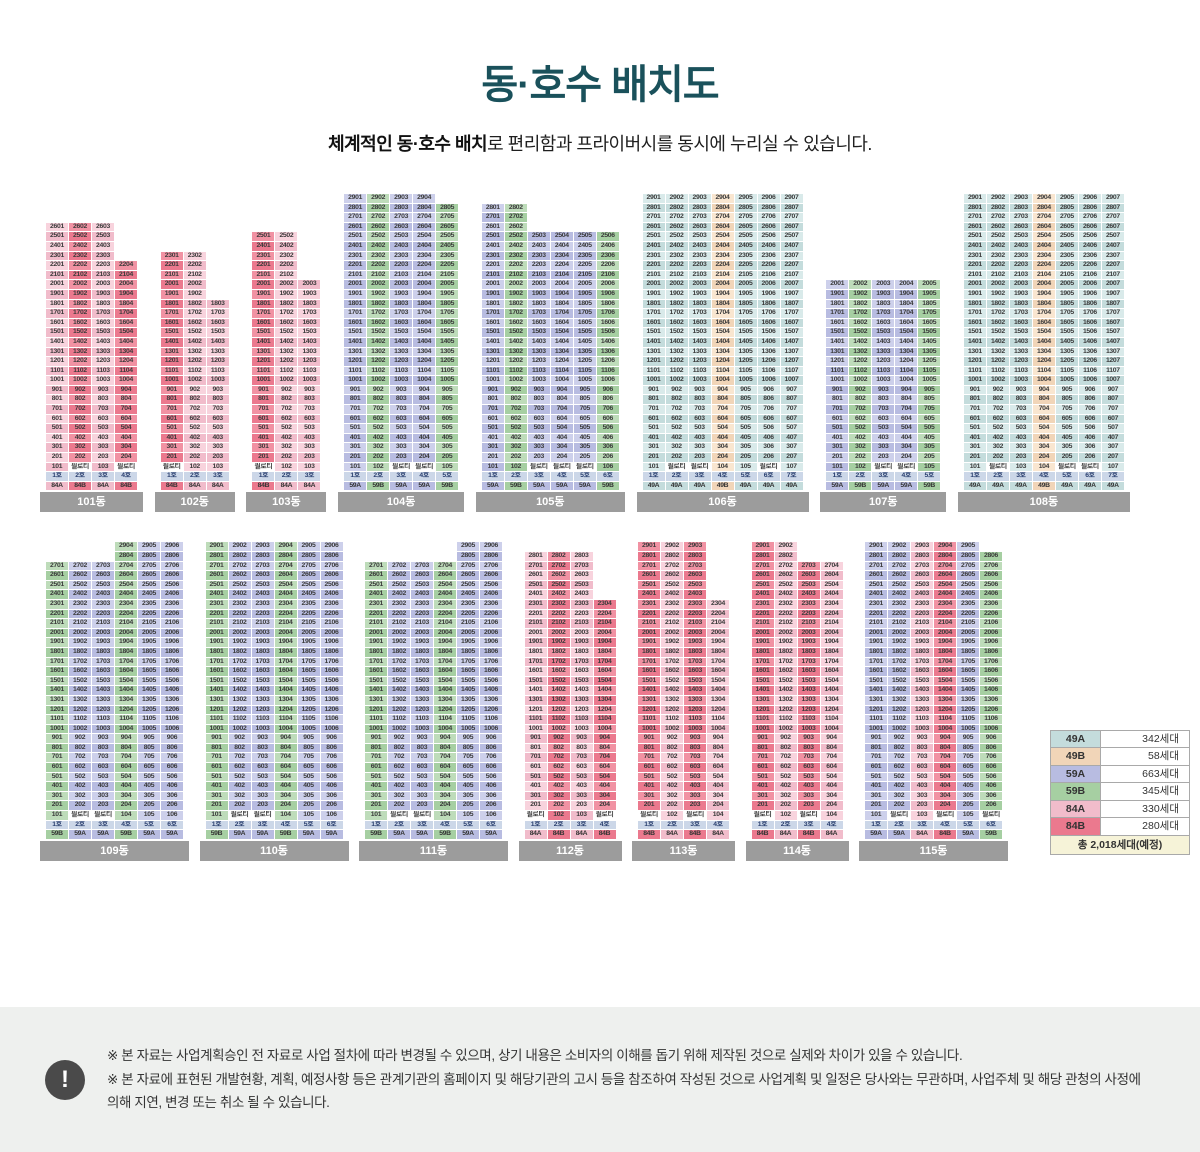 Image resolution: width=1200 pixels, height=1152 pixels. Describe the element at coordinates (785, 806) in the screenshot. I see `unit-cell: 202` at that location.